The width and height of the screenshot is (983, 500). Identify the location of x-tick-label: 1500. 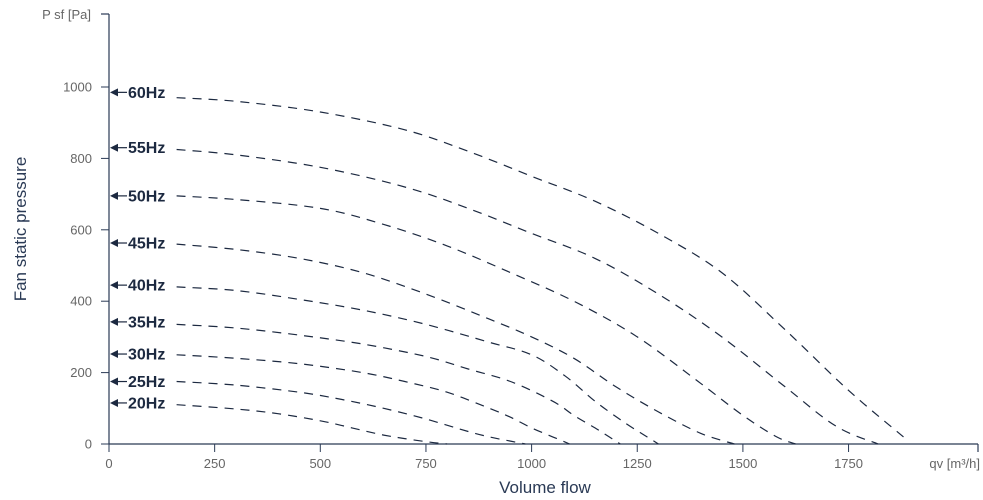
(742, 463).